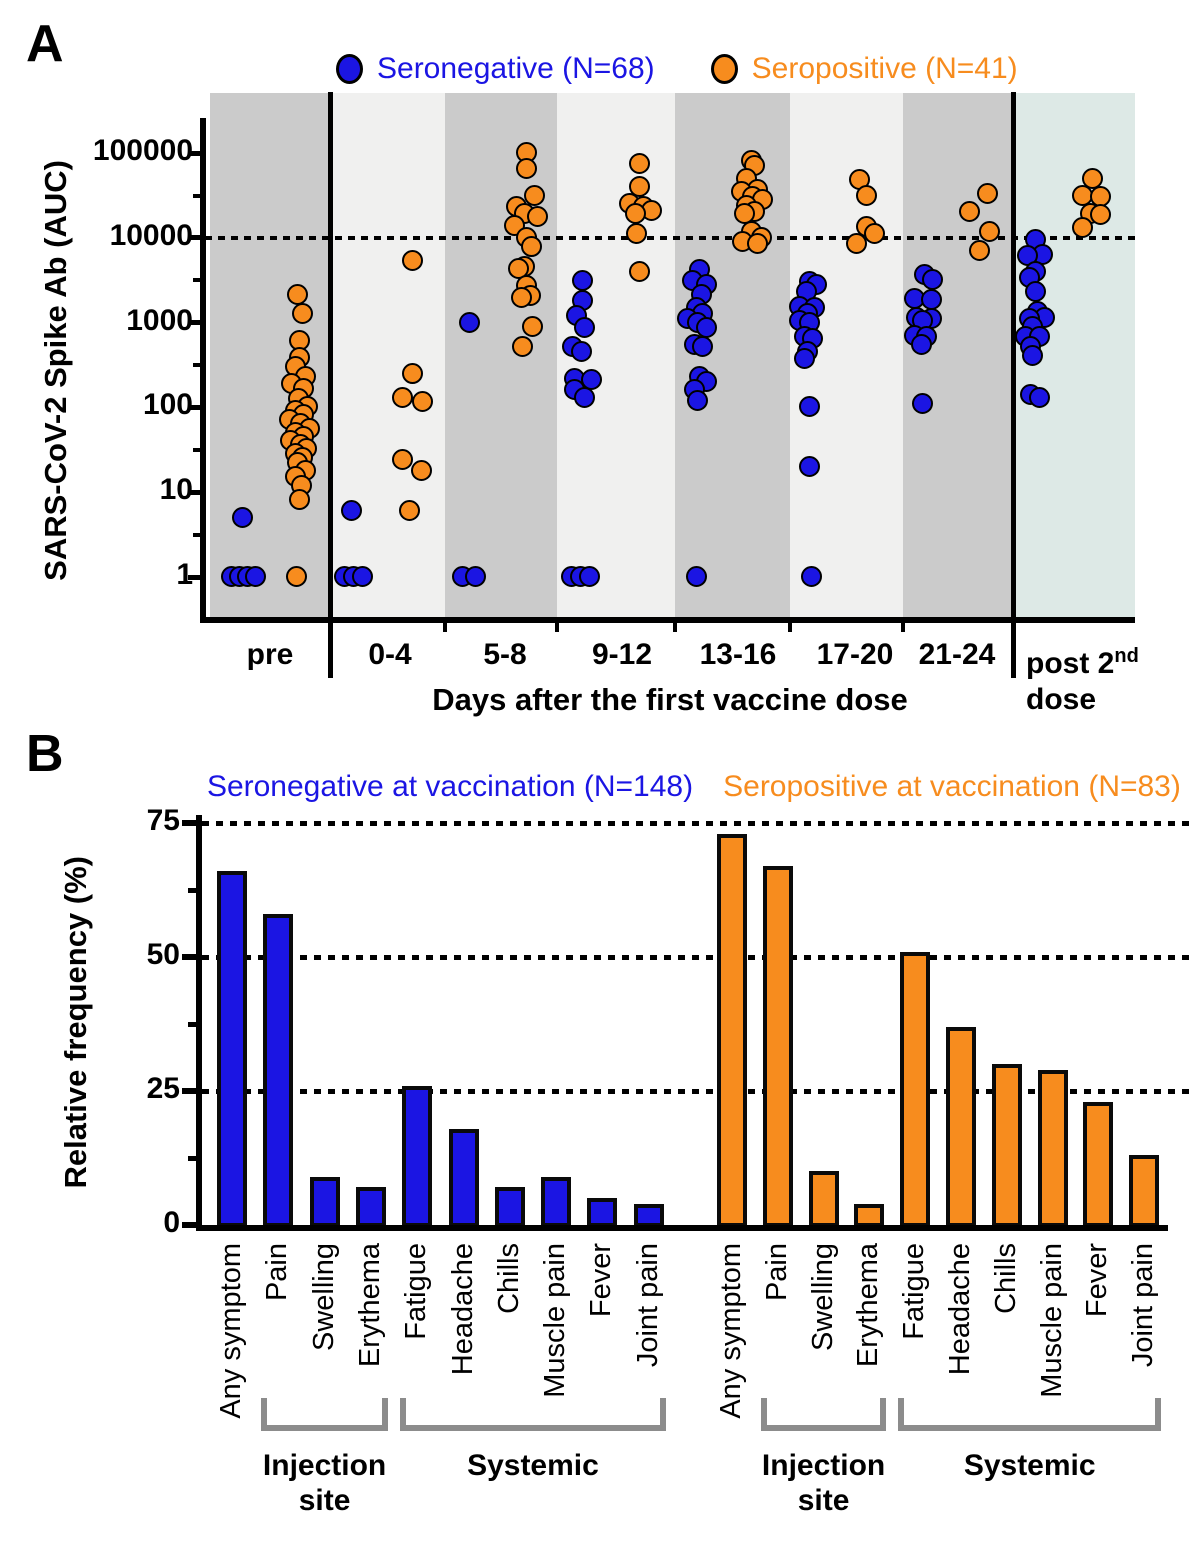 The width and height of the screenshot is (1200, 1551). I want to click on y-axis-tick-label: 50, so click(163, 954).